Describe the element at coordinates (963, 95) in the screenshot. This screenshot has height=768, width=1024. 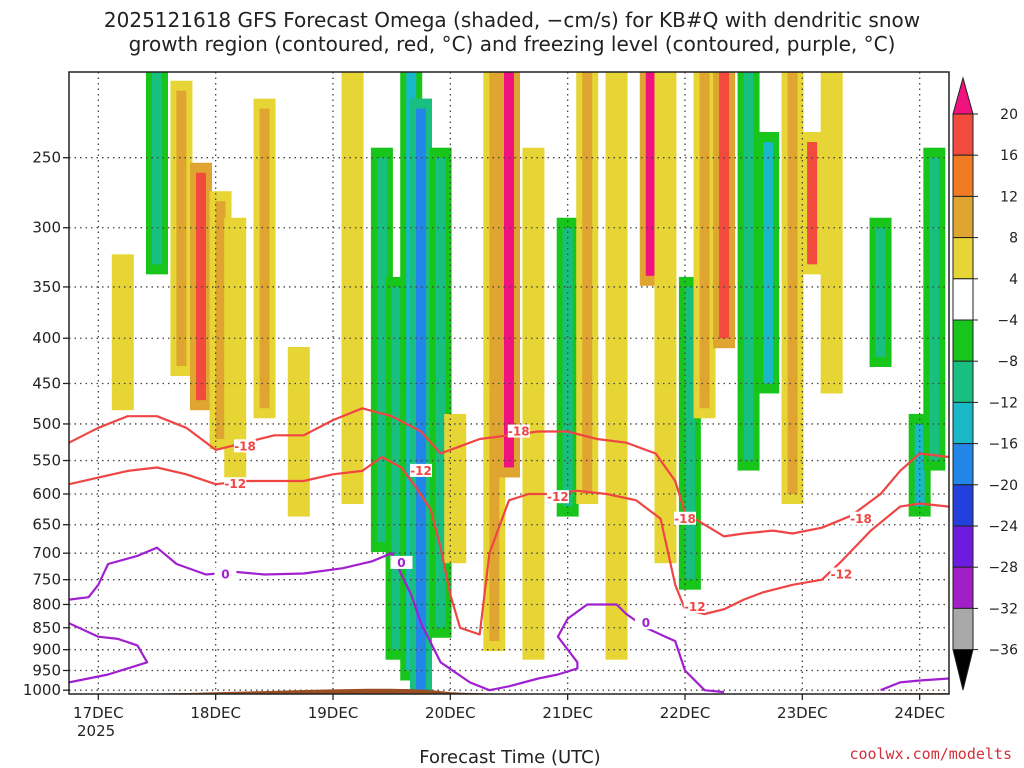
I see `colorbar-top-arrow` at that location.